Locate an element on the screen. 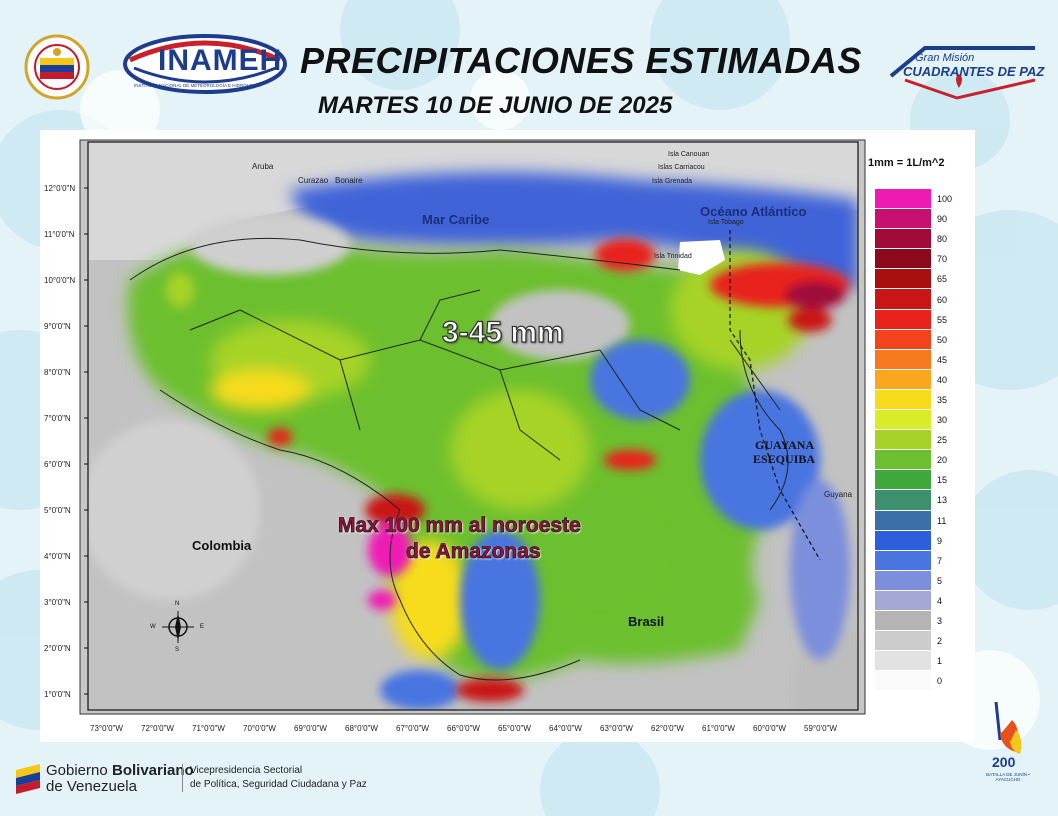 The height and width of the screenshot is (816, 1058). place-label-aruba: Aruba is located at coordinates (263, 166).